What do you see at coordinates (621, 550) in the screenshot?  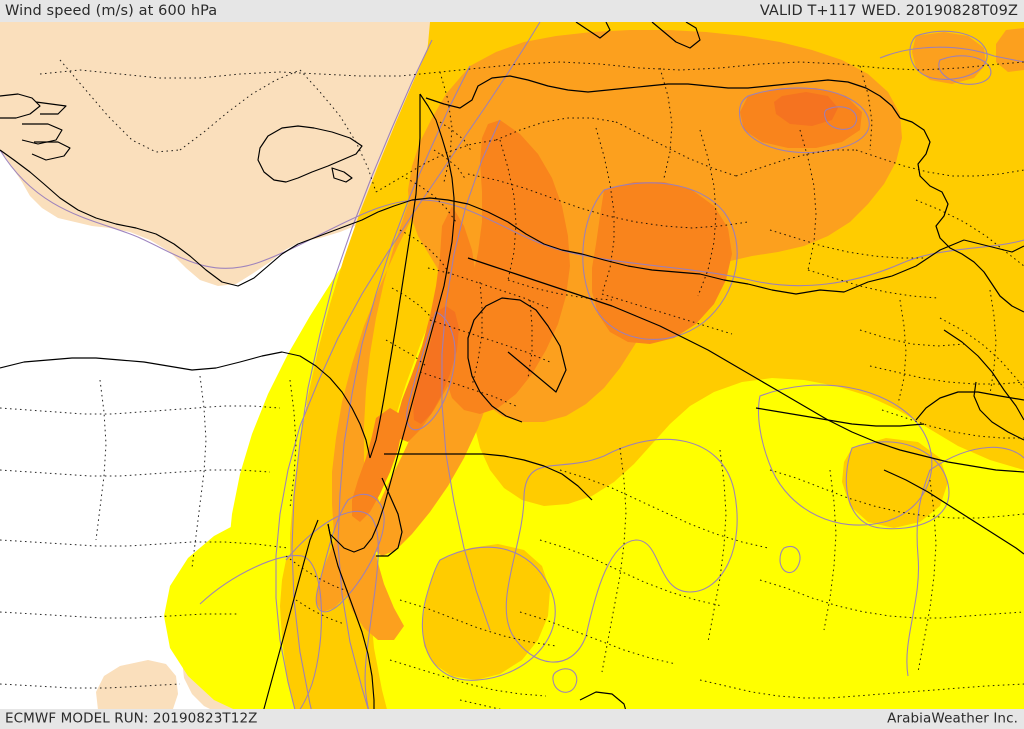 I see `contour-line-peach-west` at bounding box center [621, 550].